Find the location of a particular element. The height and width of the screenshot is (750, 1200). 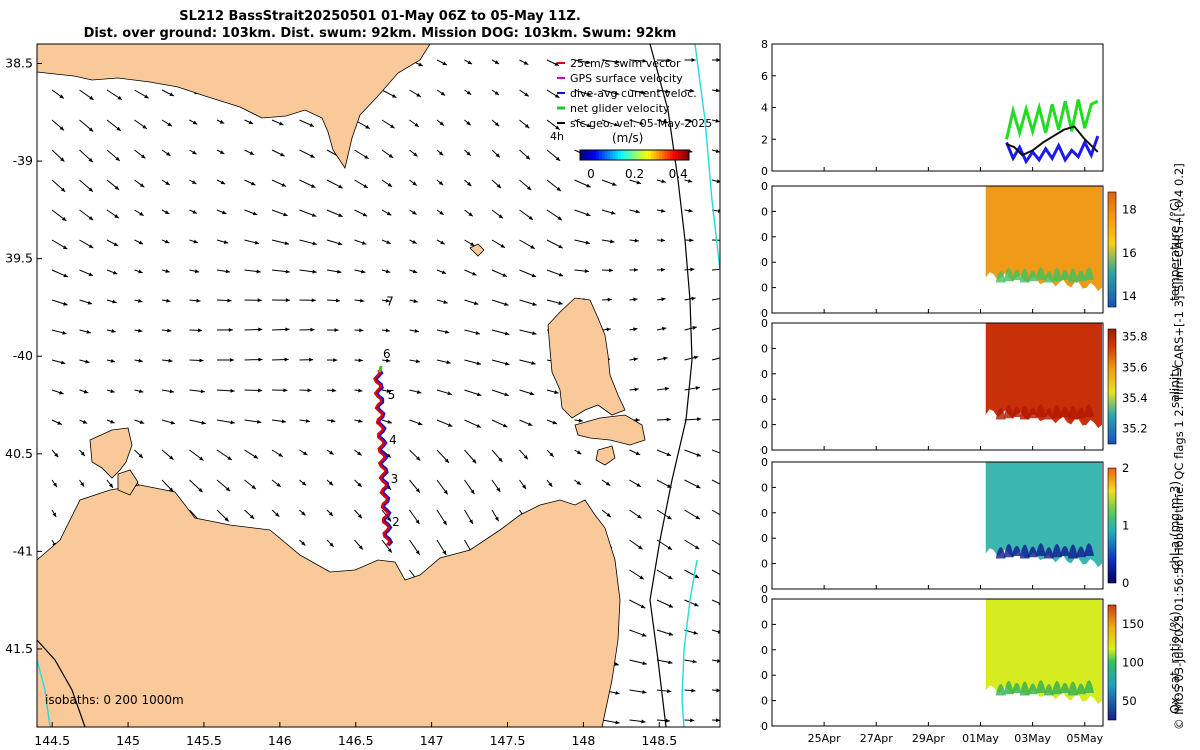

colorbar-tick-label: 0.2 is located at coordinates (634, 174).